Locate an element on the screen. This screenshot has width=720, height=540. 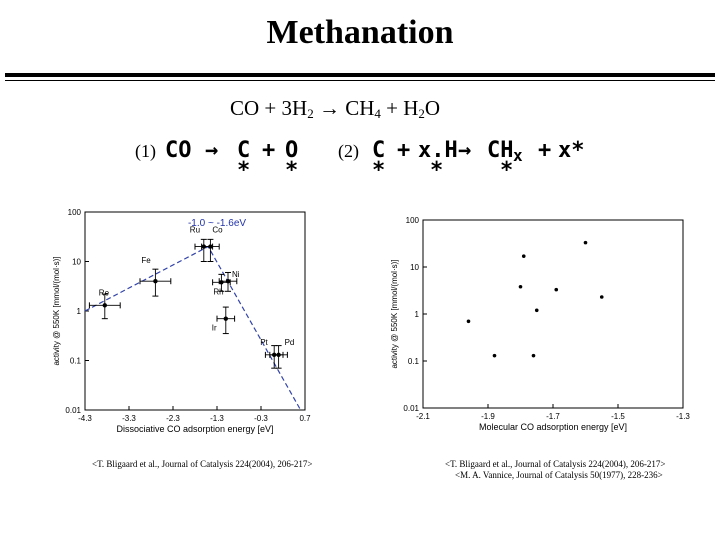
title-rule is located at coordinates (360, 75).